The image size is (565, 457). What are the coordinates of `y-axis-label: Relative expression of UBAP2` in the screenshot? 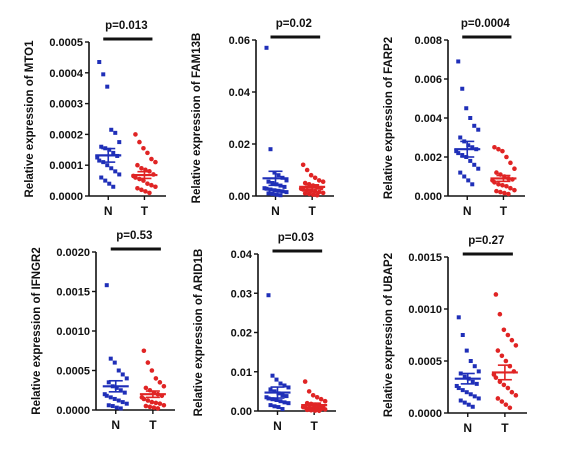 It's located at (389, 335).